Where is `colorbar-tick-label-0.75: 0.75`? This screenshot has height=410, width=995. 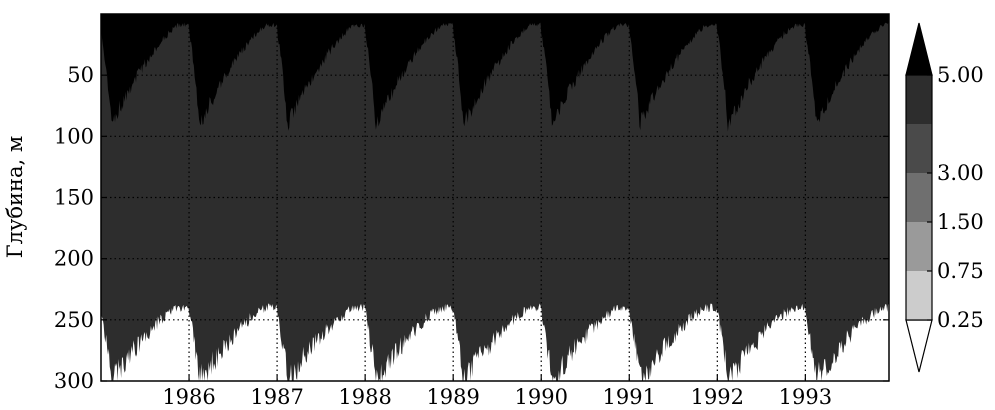
colorbar-tick-label-0.75: 0.75 is located at coordinates (960, 271).